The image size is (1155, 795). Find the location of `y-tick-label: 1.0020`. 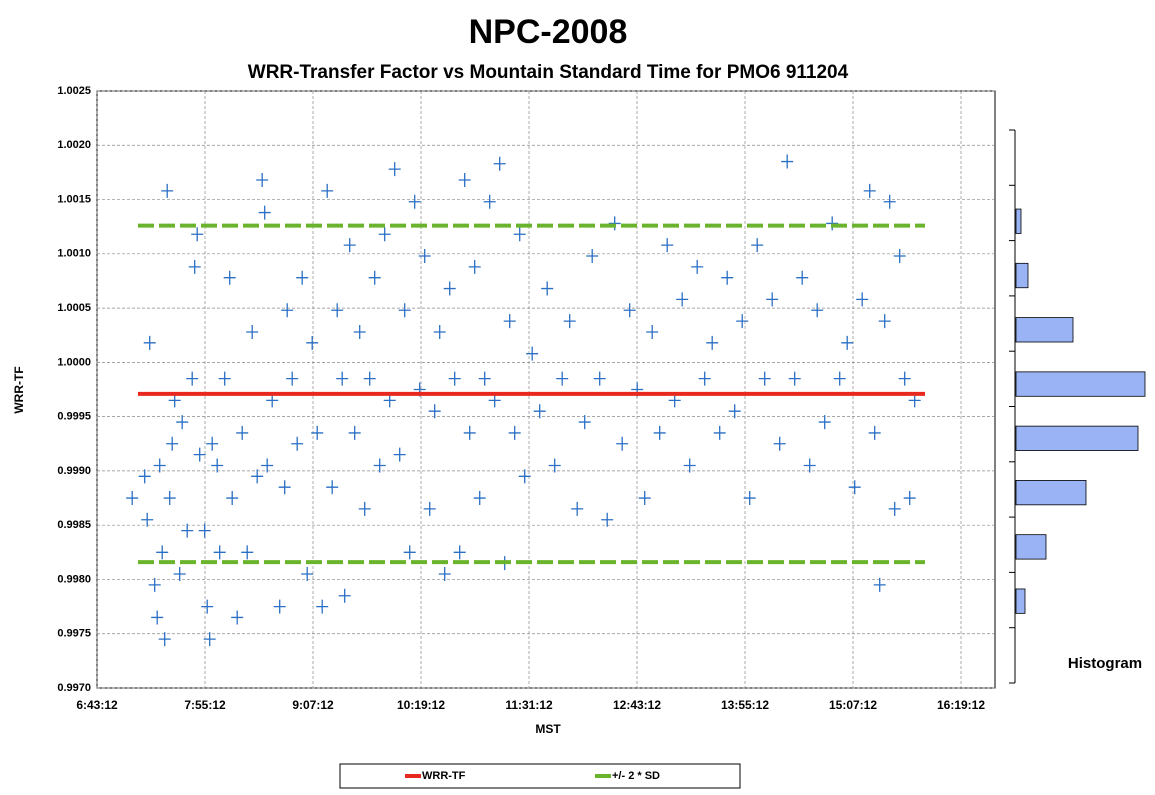

y-tick-label: 1.0020 is located at coordinates (74, 145).